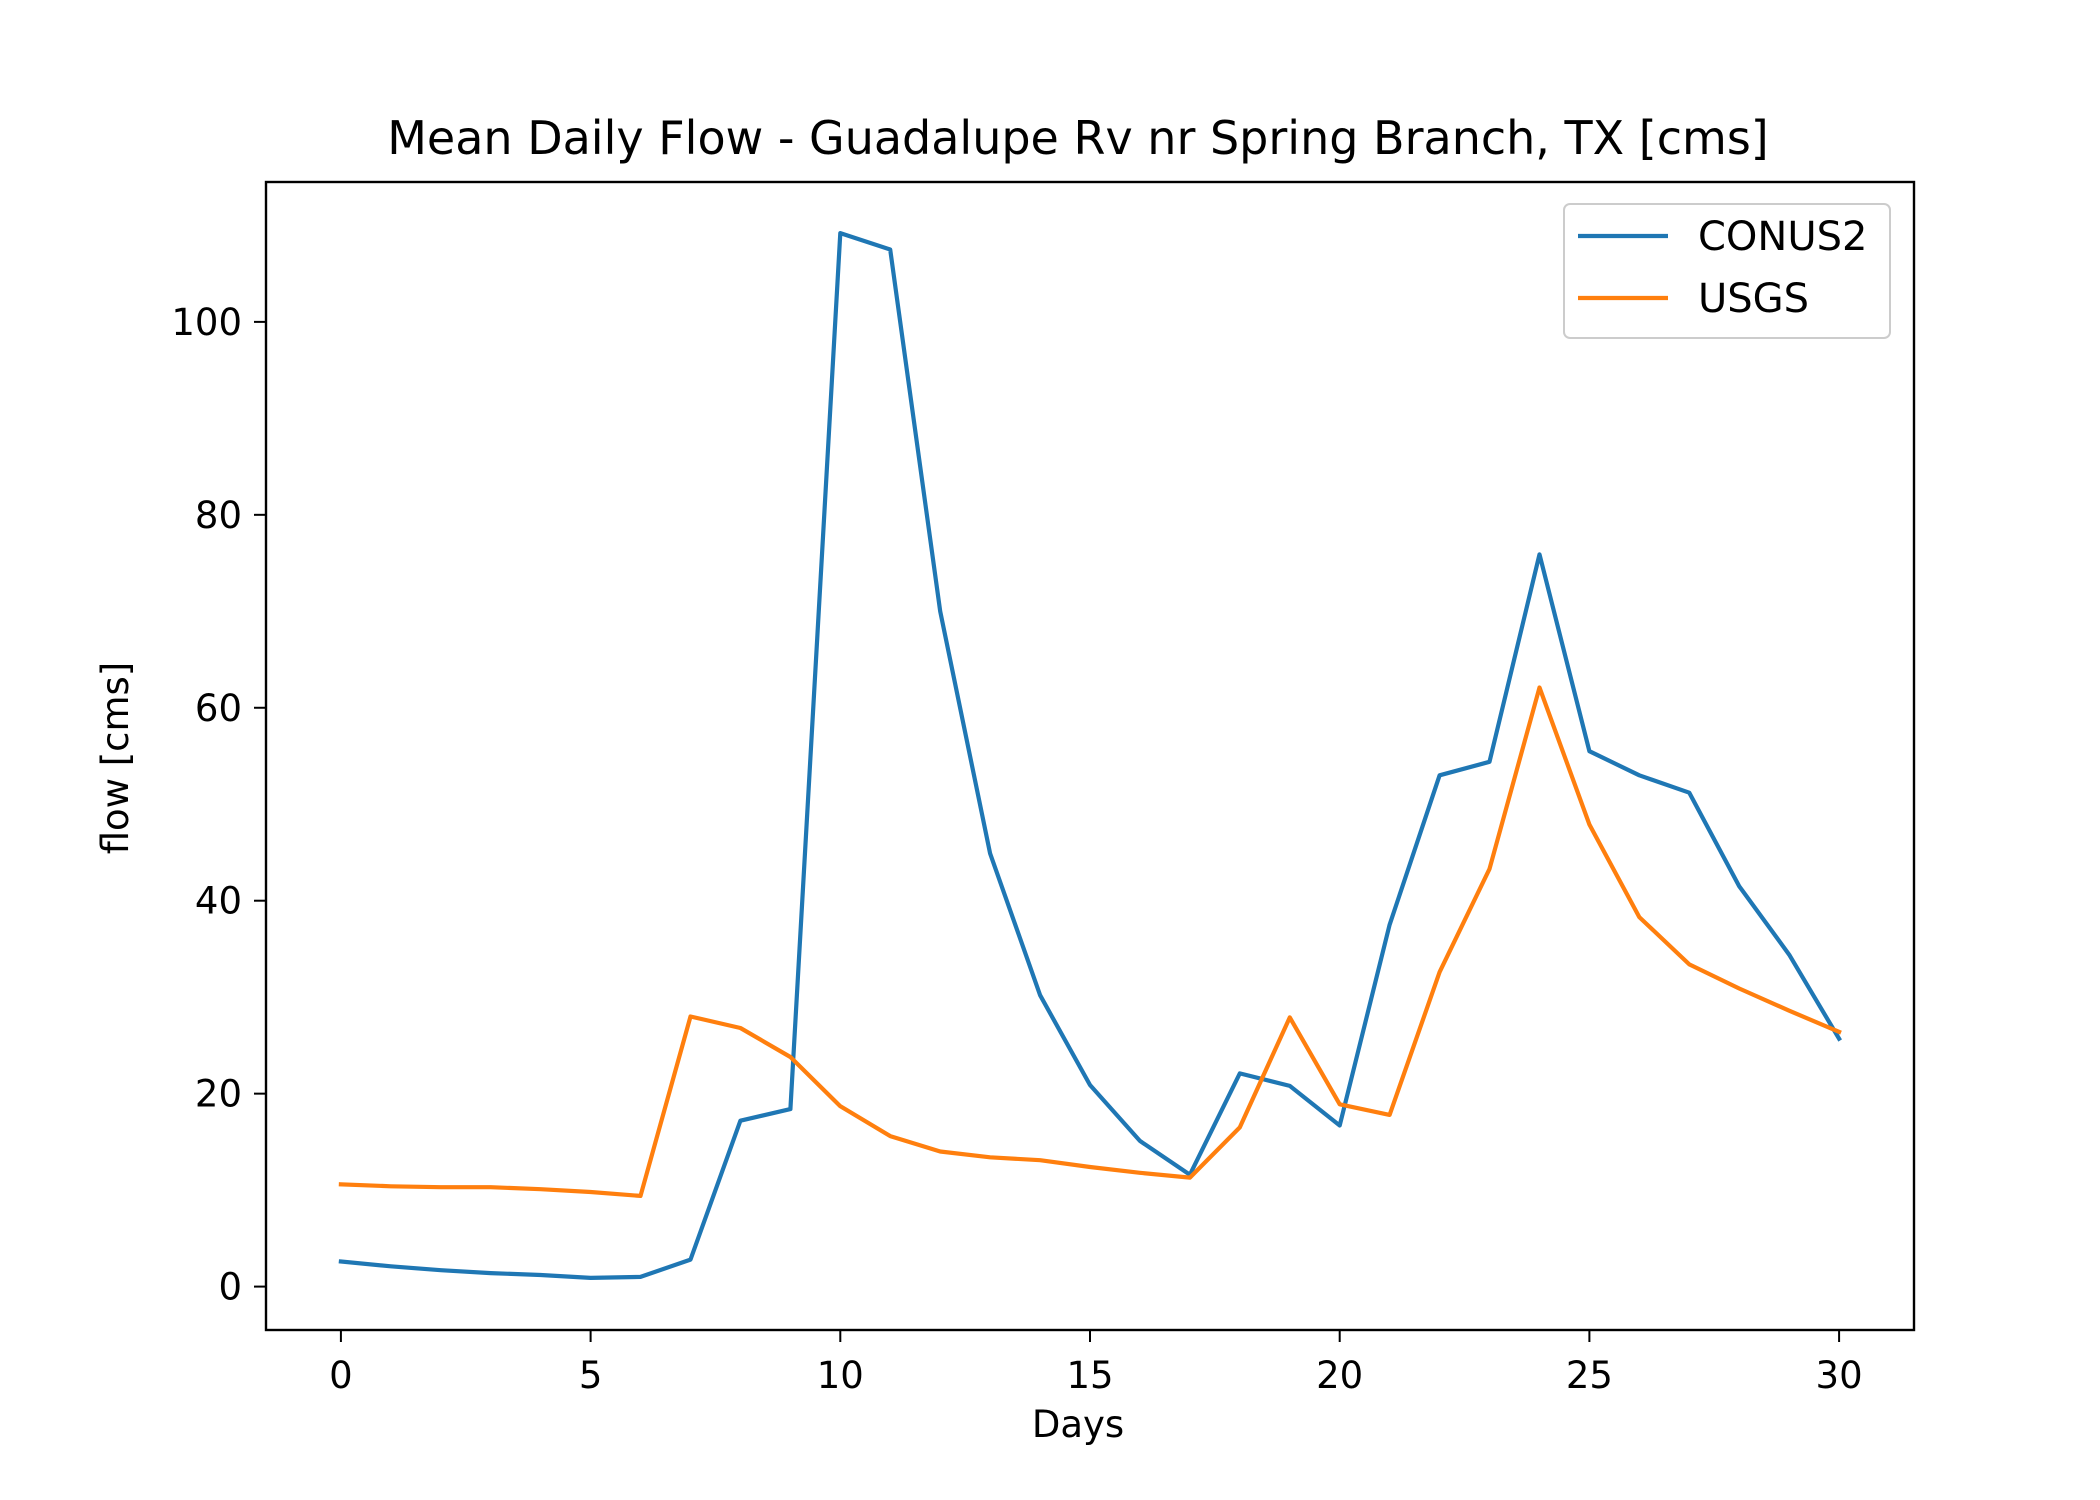 The image size is (2100, 1500). What do you see at coordinates (206, 322) in the screenshot?
I see `y-tick-label: 100` at bounding box center [206, 322].